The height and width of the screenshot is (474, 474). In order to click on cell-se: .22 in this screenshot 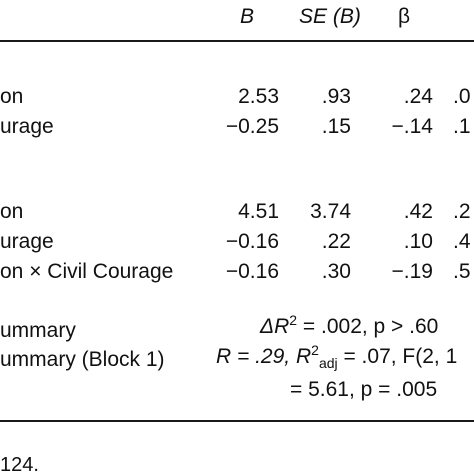, I will do `click(336, 241)`.